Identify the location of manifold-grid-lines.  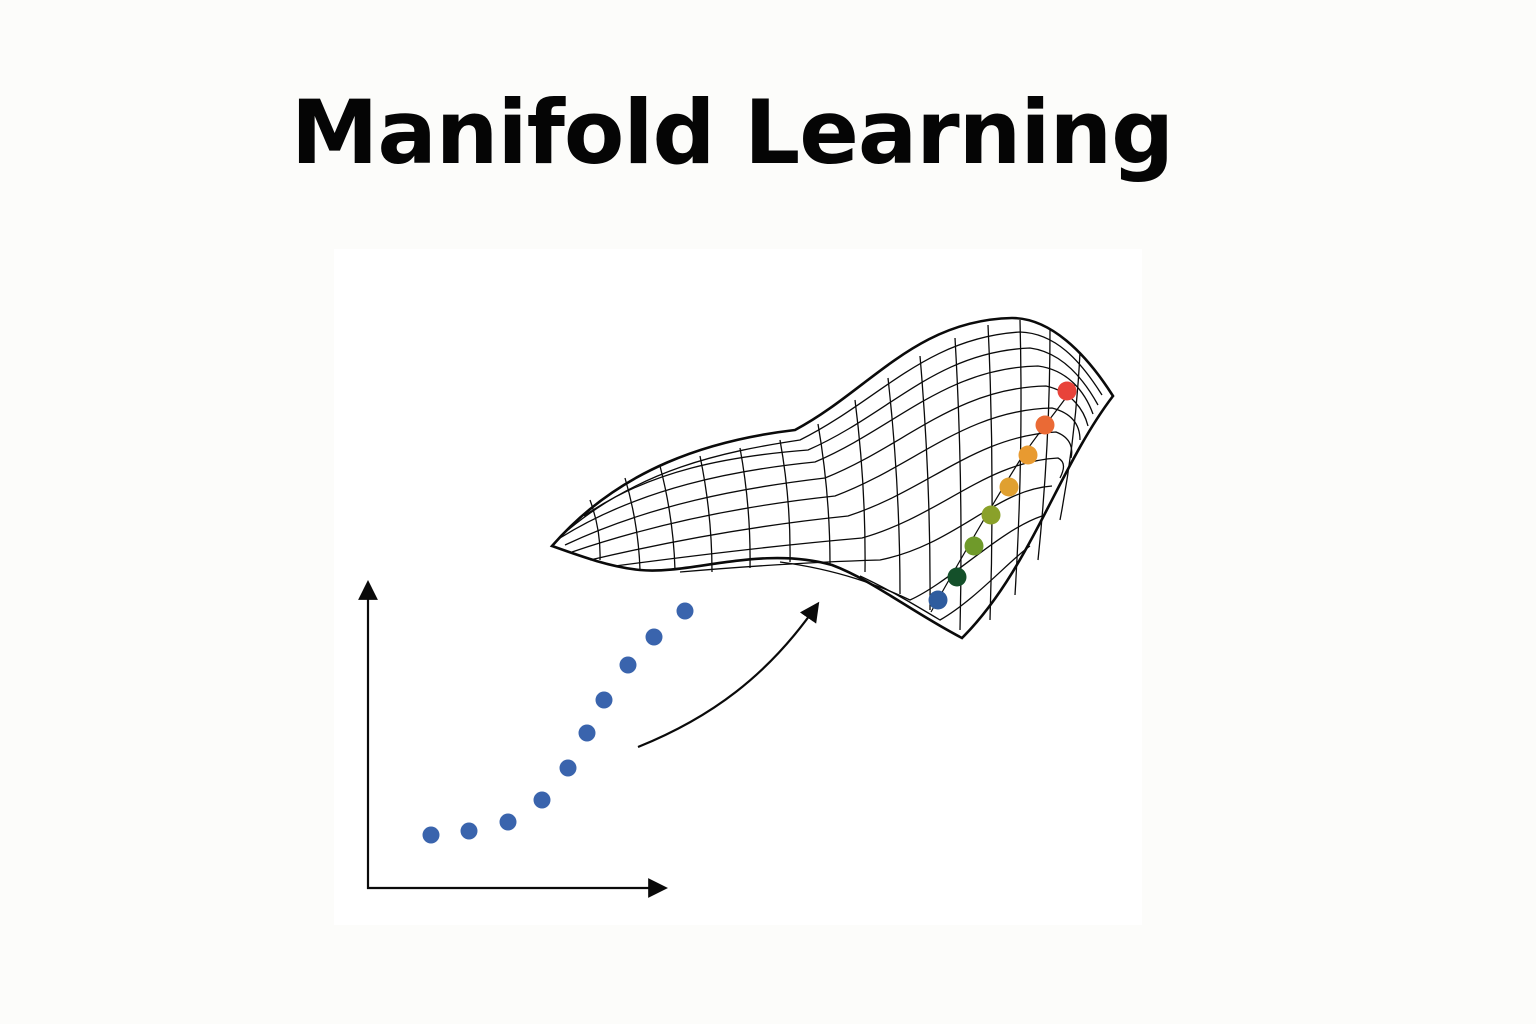
(831, 475).